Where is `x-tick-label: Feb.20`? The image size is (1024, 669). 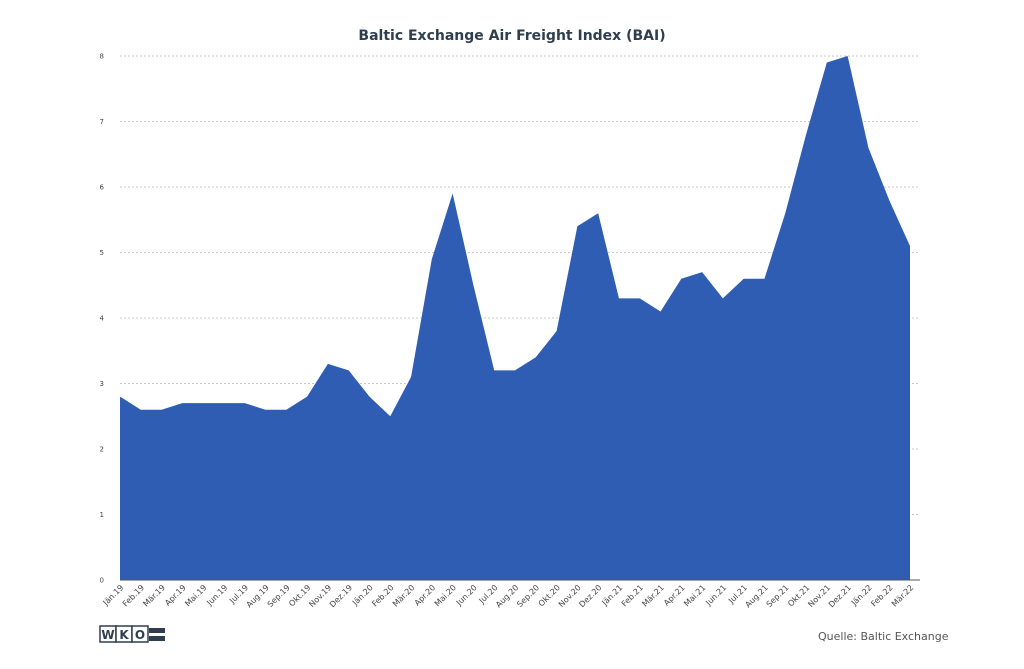
x-tick-label: Feb.20 is located at coordinates (382, 595).